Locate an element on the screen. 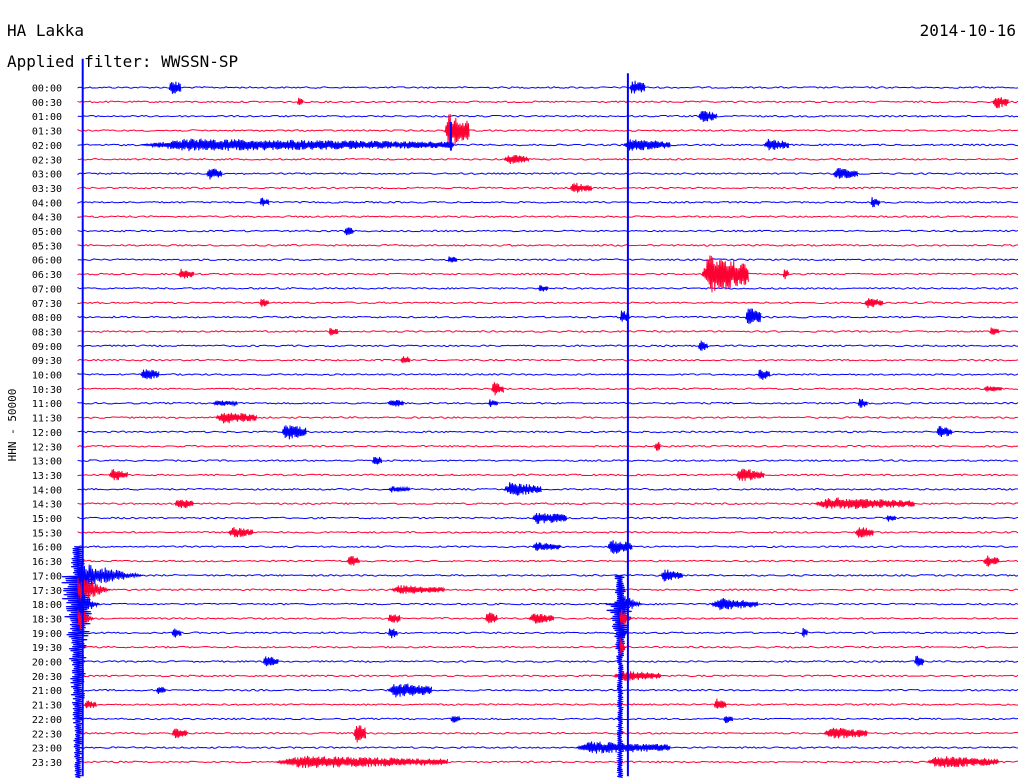 The height and width of the screenshot is (780, 1024). earthquake-trace is located at coordinates (78, 662).